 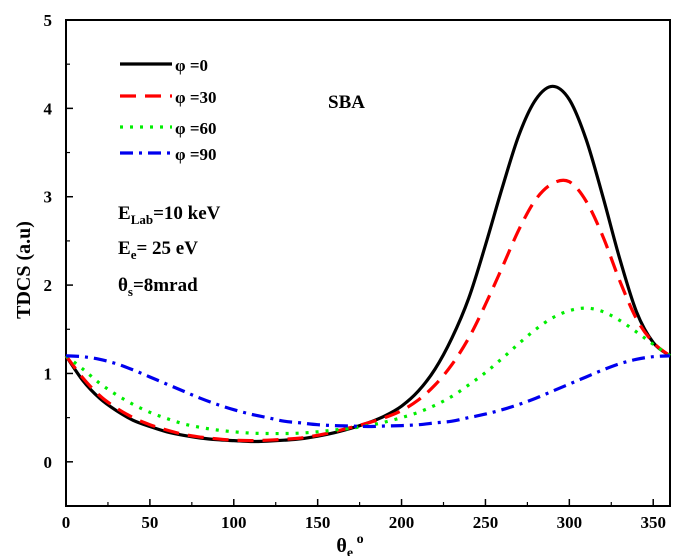 I want to click on parameter-annotations: ELab=10 keV Ee= 25 eV θs=8mrad, so click(x=169, y=251).